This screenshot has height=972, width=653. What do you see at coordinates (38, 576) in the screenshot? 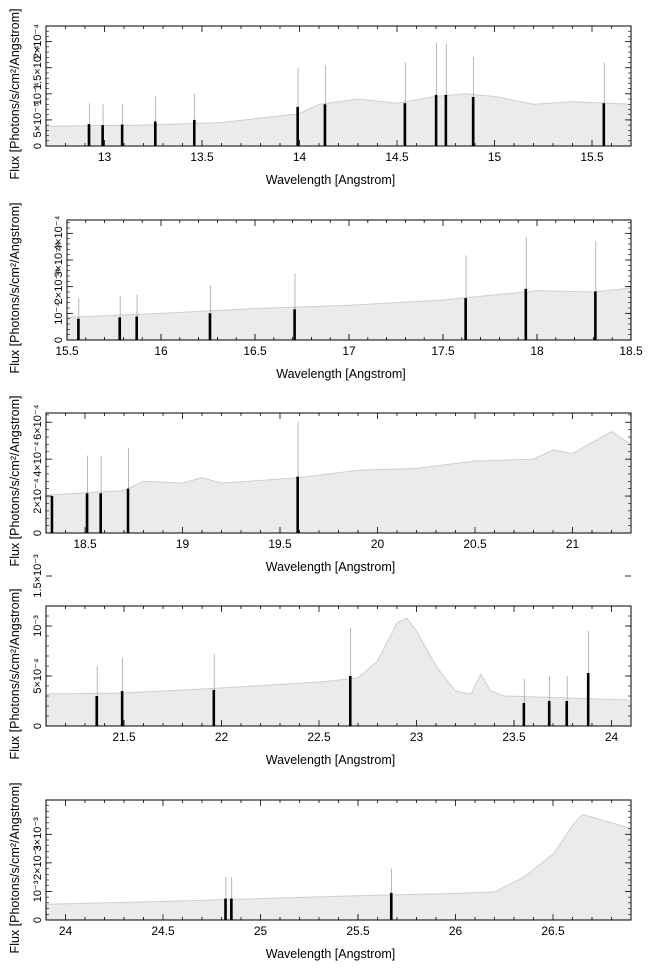
I see `y-tick-label: 1.5×10⁻³` at bounding box center [38, 576].